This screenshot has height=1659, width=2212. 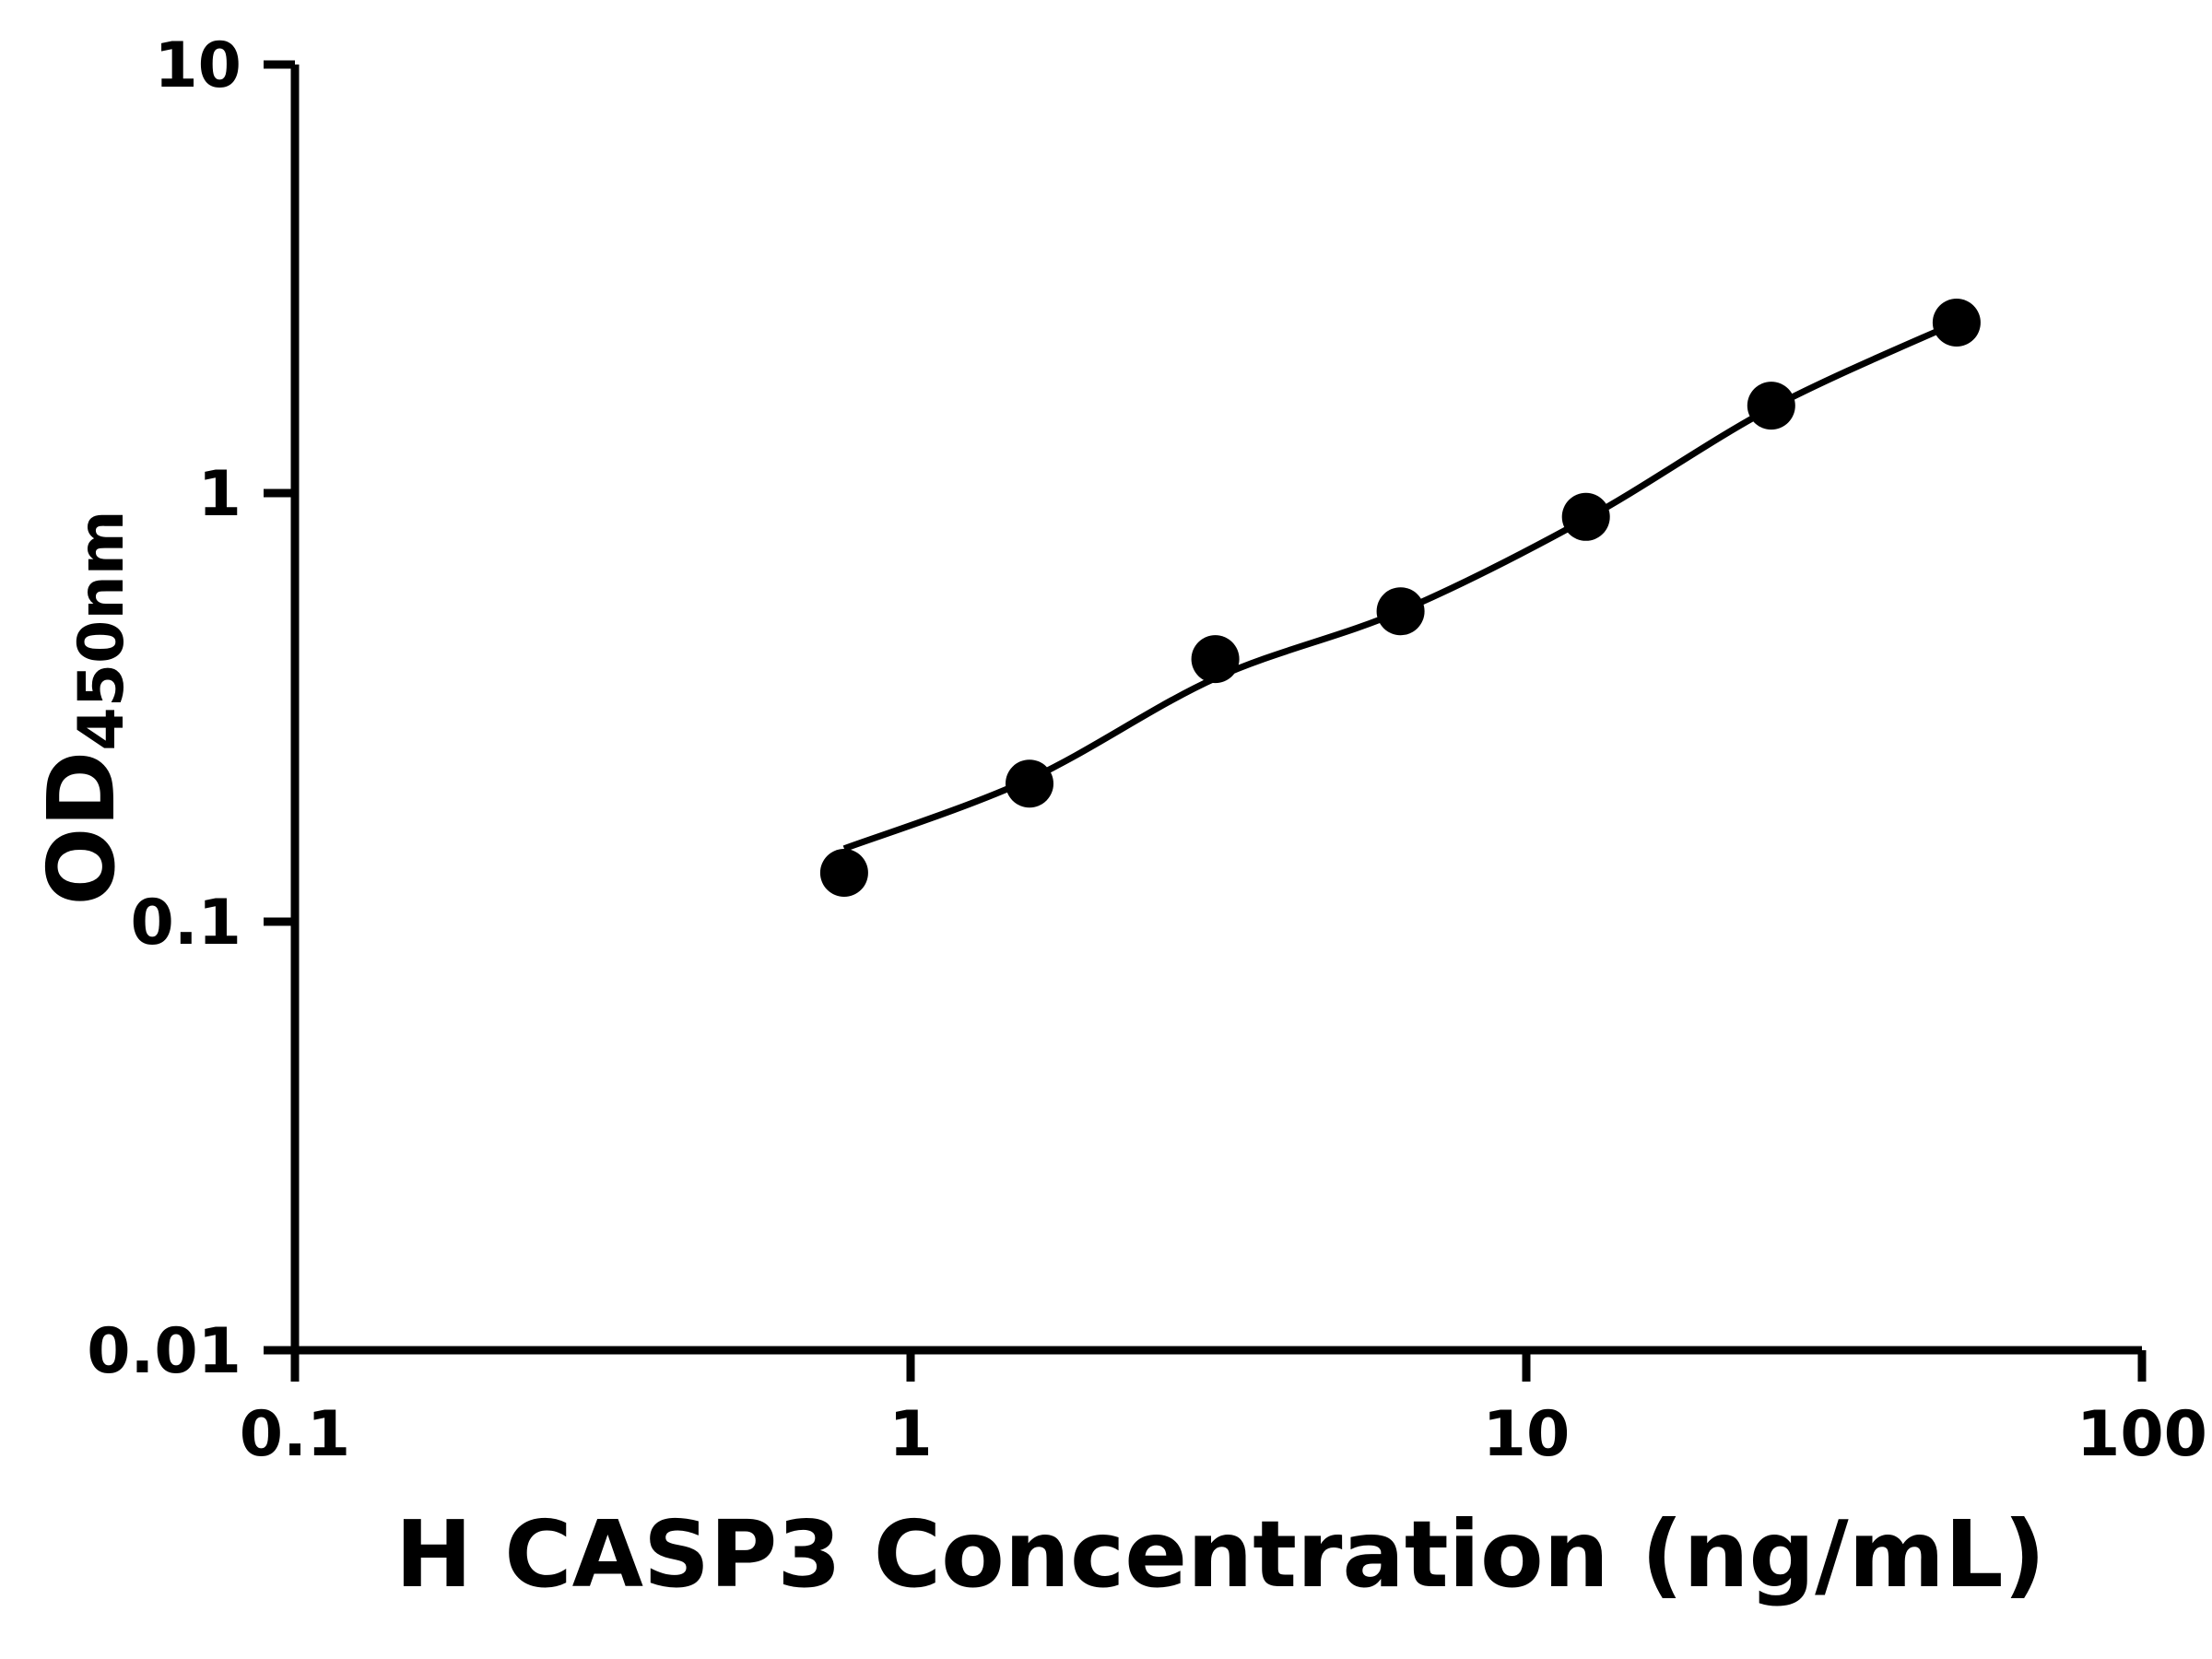 What do you see at coordinates (101, 630) in the screenshot?
I see `y-axis-title-subscript: 450nm` at bounding box center [101, 630].